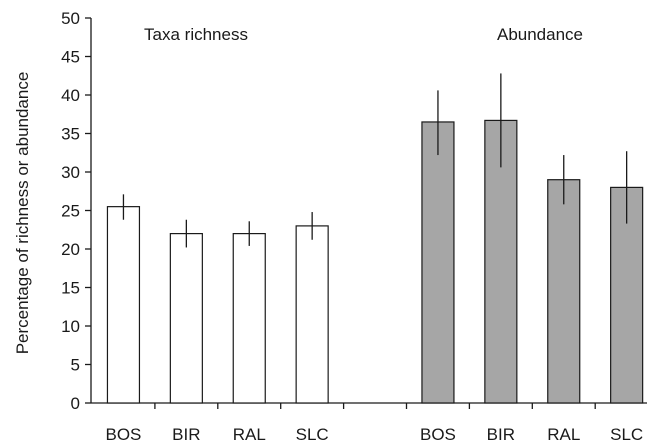 The height and width of the screenshot is (446, 647). I want to click on y-axis: 0 5 10 15 20 25 30 35 40 45 50, so click(76, 211).